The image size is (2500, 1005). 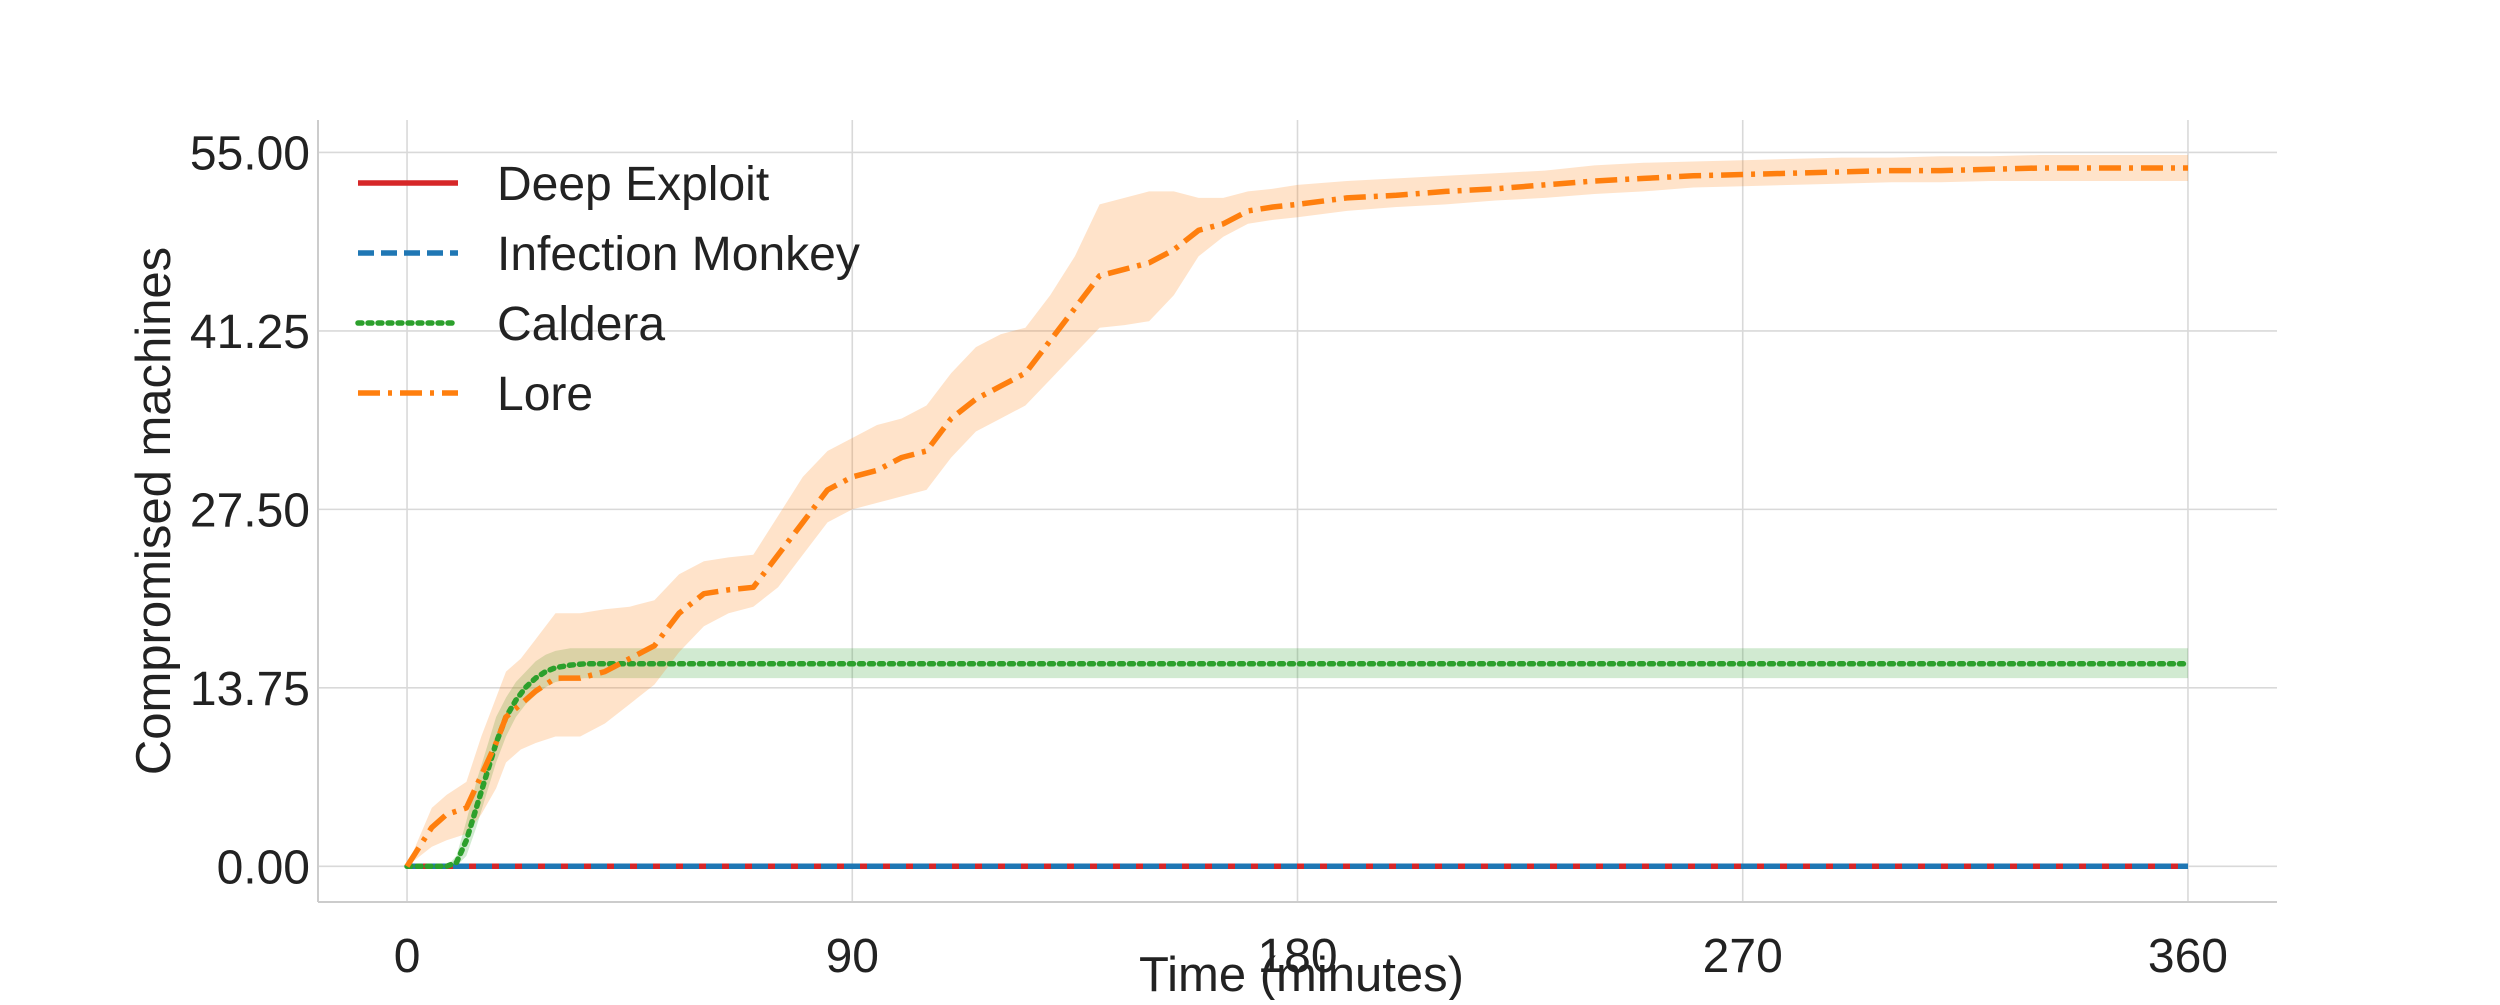 What do you see at coordinates (1743, 956) in the screenshot?
I see `x-tick-label: 270` at bounding box center [1743, 956].